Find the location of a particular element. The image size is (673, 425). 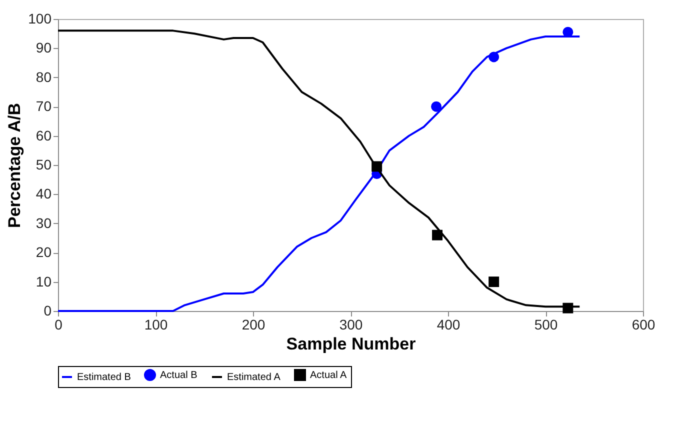

y-tick-label: 100 is located at coordinates (40, 18).